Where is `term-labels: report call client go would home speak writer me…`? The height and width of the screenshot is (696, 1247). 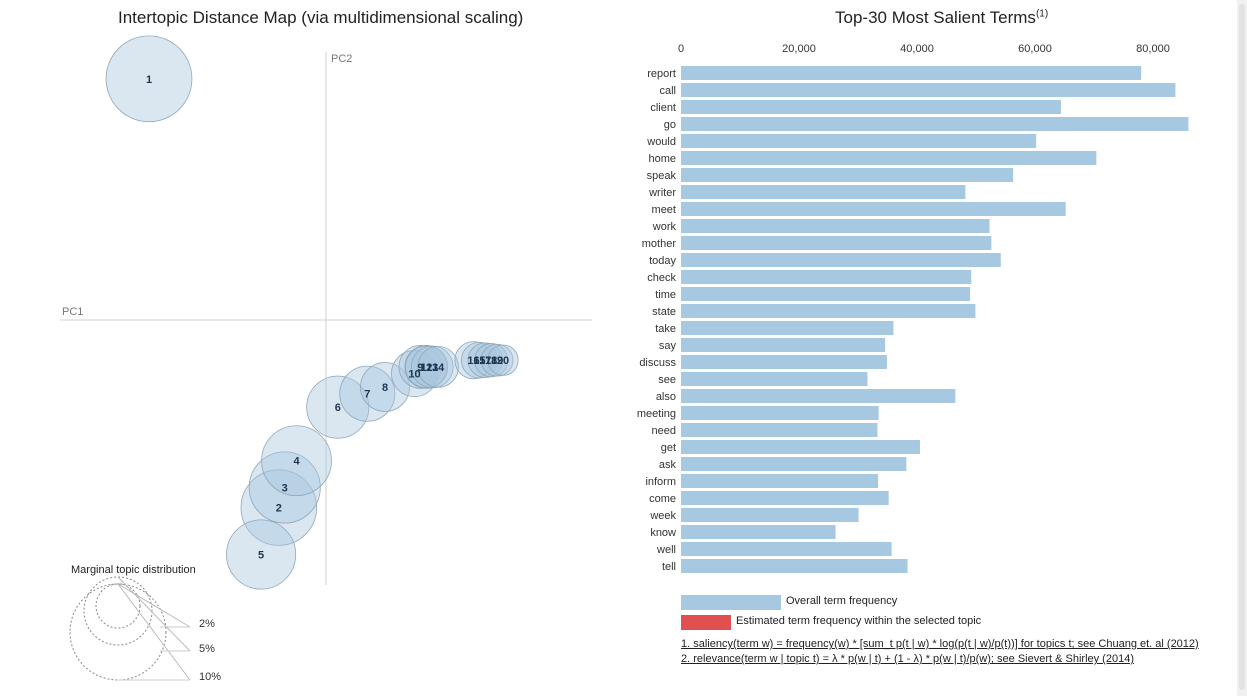 term-labels: report call client go would home speak writer me… is located at coordinates (657, 320).